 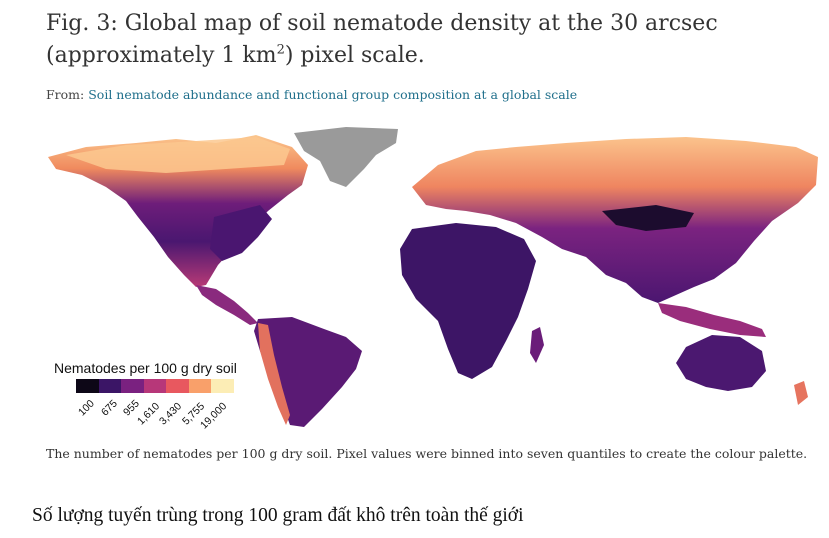 I want to click on new-zealand-region, so click(x=801, y=393).